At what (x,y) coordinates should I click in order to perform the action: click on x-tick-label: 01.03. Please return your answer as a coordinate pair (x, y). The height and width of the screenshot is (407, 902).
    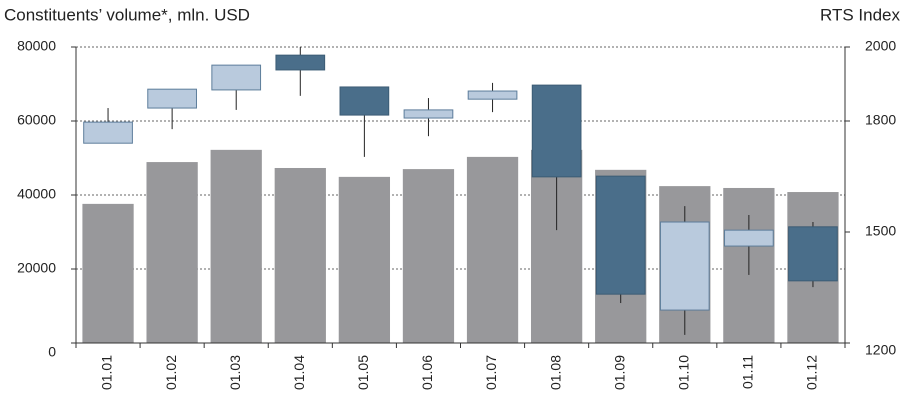
    Looking at the image, I should click on (235, 372).